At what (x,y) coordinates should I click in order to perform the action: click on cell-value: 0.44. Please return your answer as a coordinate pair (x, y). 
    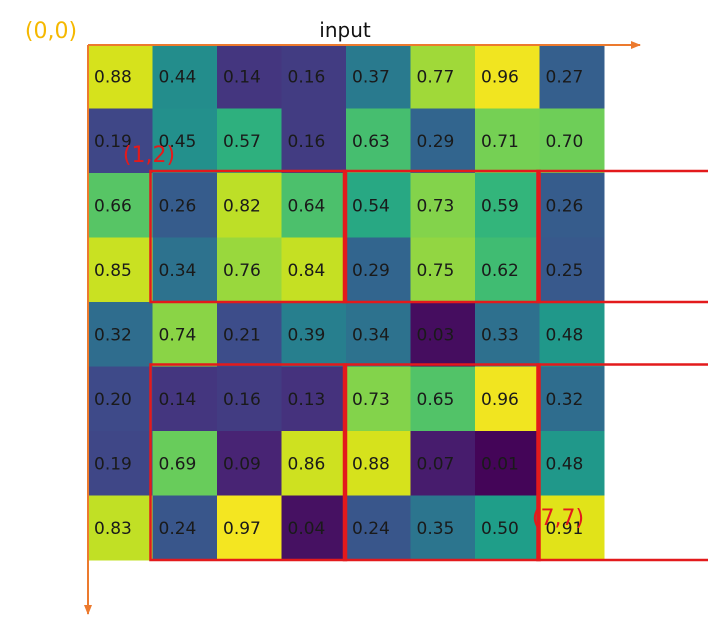
    Looking at the image, I should click on (178, 77).